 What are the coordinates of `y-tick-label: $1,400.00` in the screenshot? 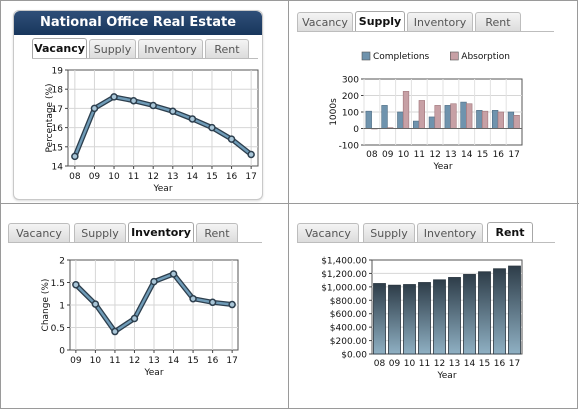 It's located at (344, 262).